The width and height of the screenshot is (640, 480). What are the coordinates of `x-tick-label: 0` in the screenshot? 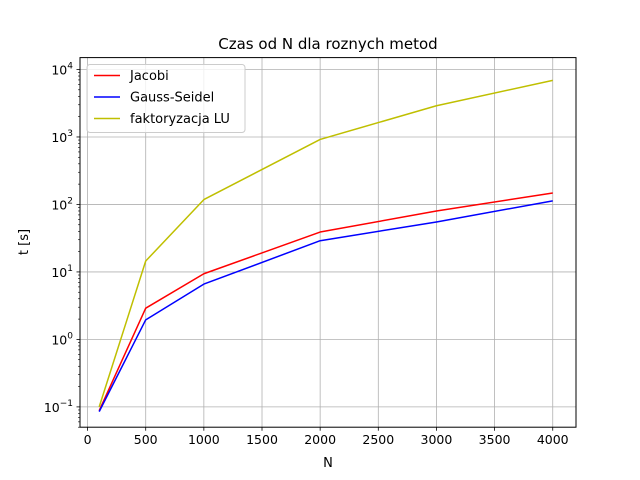 It's located at (88, 439).